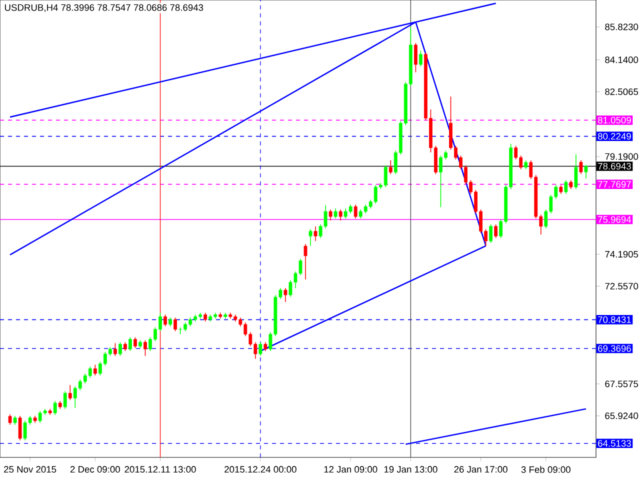 This screenshot has width=640, height=480. What do you see at coordinates (621, 60) in the screenshot?
I see `y-tick-label: 84.1400` at bounding box center [621, 60].